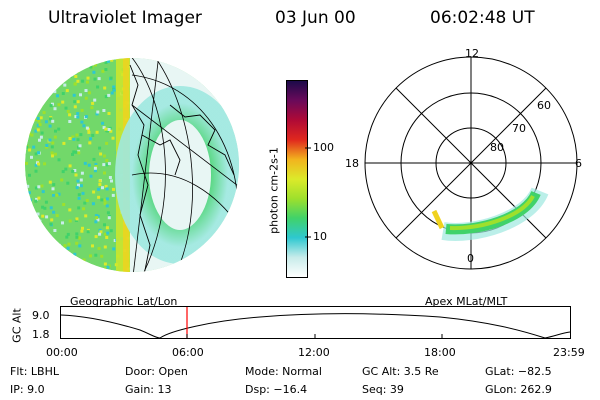 This screenshot has height=400, width=600. What do you see at coordinates (466, 301) in the screenshot?
I see `right-panel-caption: Apex MLat/MLT` at bounding box center [466, 301].